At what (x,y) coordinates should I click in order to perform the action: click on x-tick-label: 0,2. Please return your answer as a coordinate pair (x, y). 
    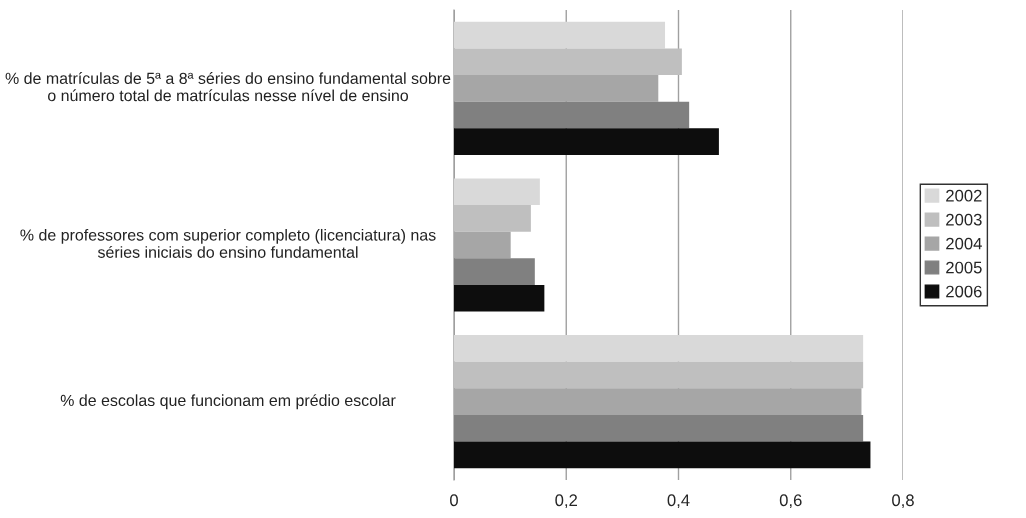
    Looking at the image, I should click on (566, 501).